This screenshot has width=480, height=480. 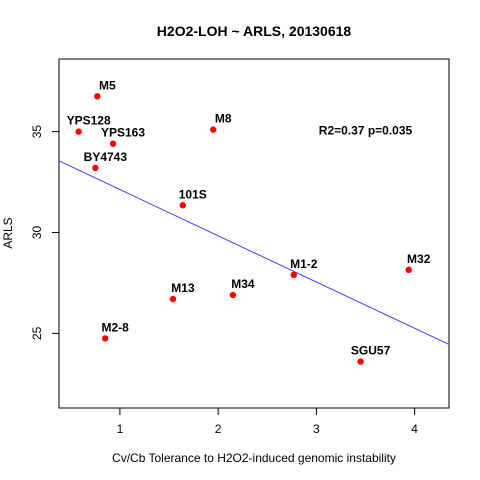 I want to click on y-tick-label-25: 25, so click(x=37, y=333).